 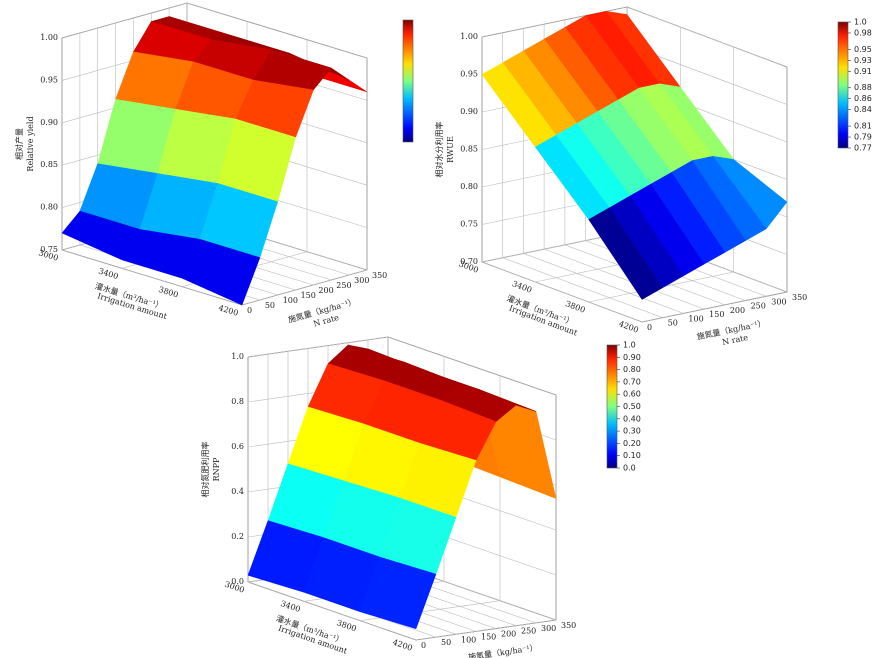 What do you see at coordinates (629, 468) in the screenshot?
I see `colorbar-label: 0.0` at bounding box center [629, 468].